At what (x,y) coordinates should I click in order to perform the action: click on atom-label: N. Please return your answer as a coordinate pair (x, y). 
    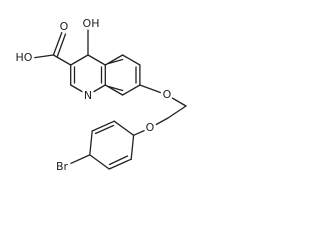
    Looking at the image, I should click on (88, 95).